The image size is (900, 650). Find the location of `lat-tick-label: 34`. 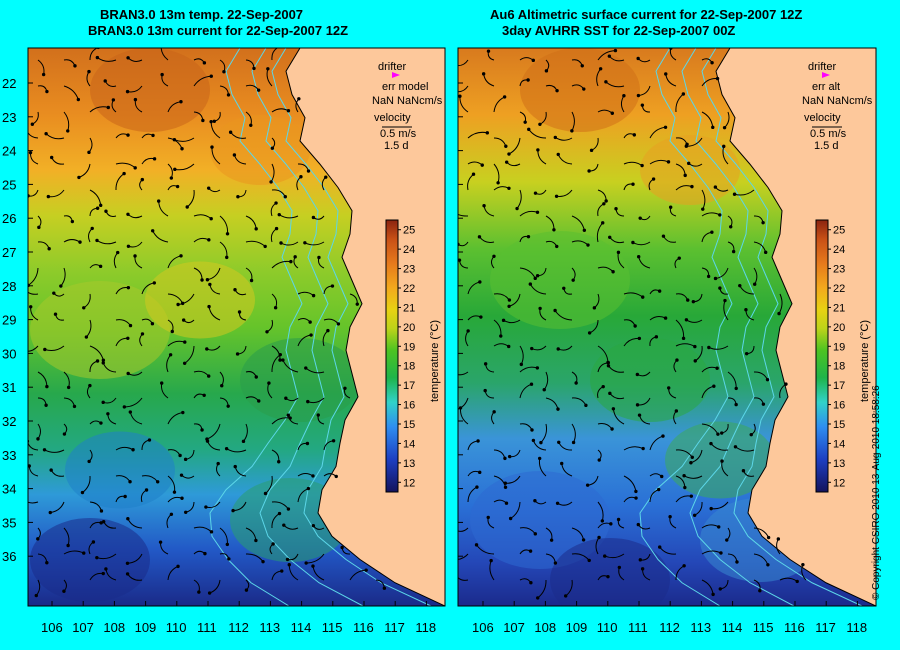

lat-tick-label: 34 is located at coordinates (9, 489).